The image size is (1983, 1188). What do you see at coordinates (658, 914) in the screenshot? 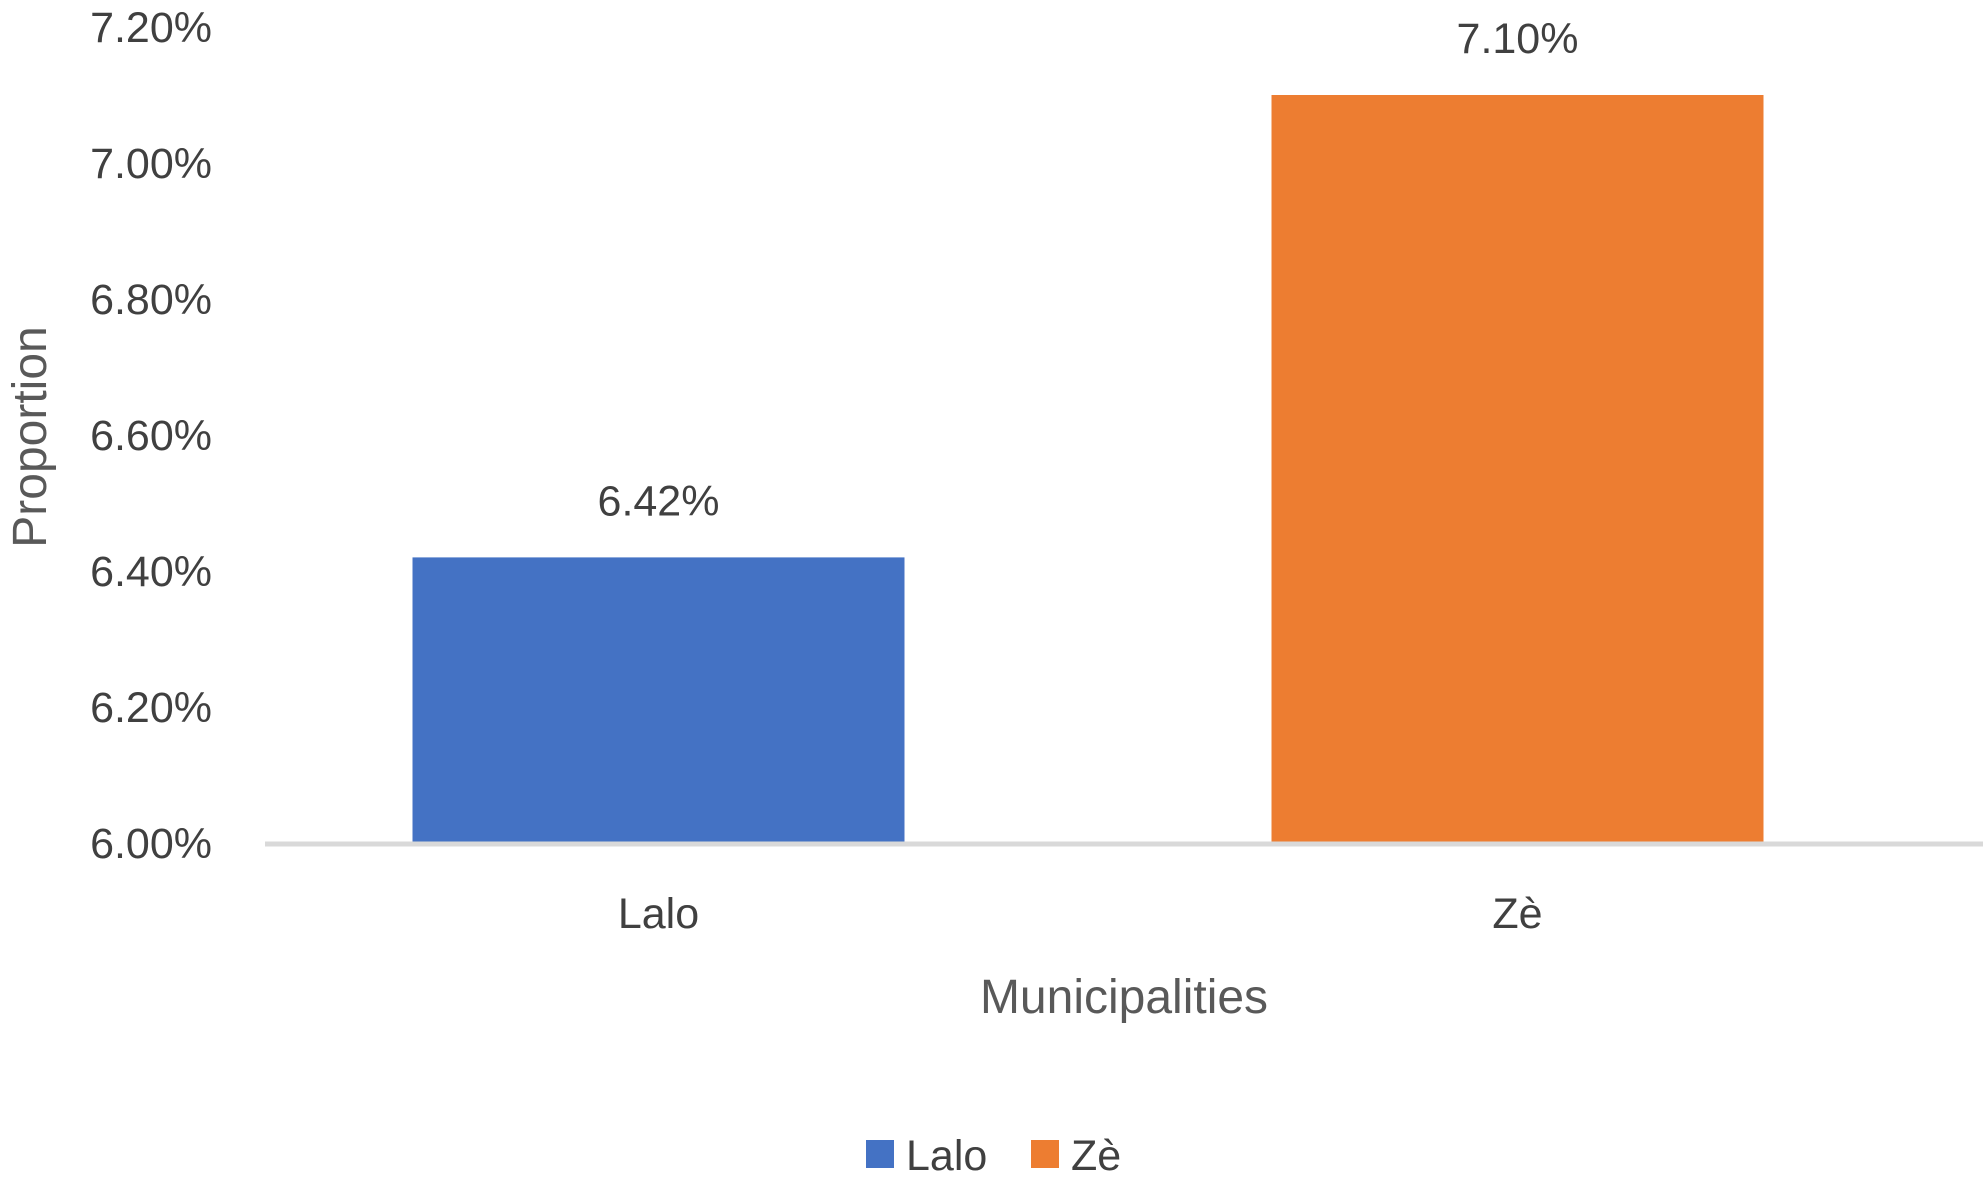
I see `x-category-label: Lalo` at bounding box center [658, 914].